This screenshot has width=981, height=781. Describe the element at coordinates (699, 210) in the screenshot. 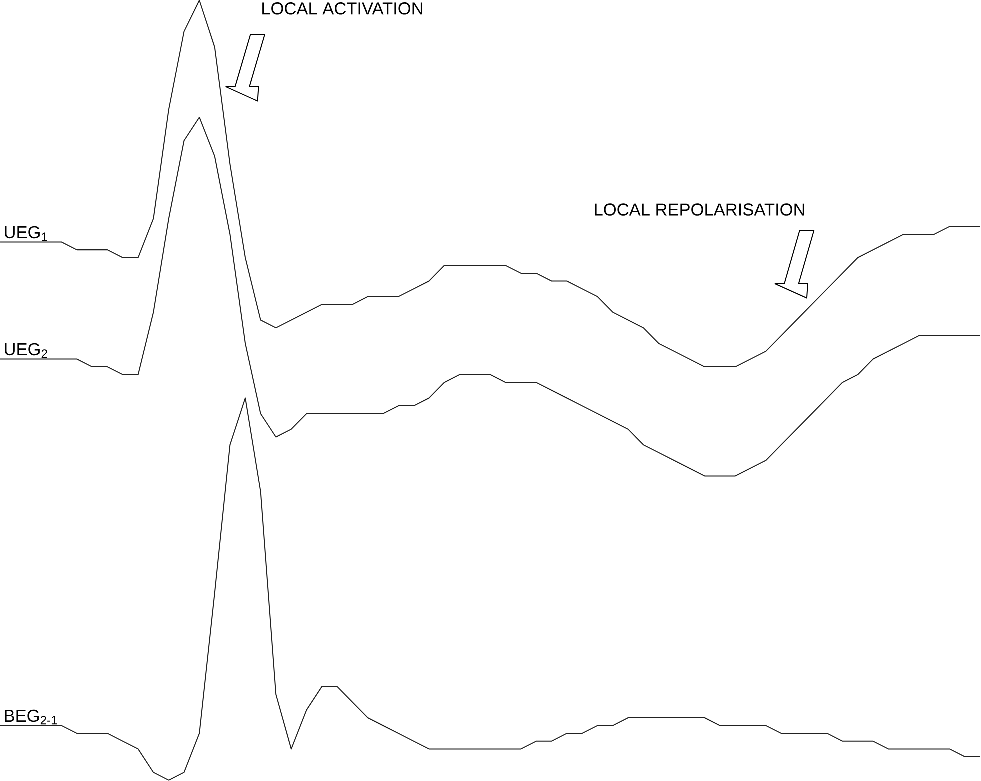

I see `annotation: LOCAL REPOLARISATION` at that location.